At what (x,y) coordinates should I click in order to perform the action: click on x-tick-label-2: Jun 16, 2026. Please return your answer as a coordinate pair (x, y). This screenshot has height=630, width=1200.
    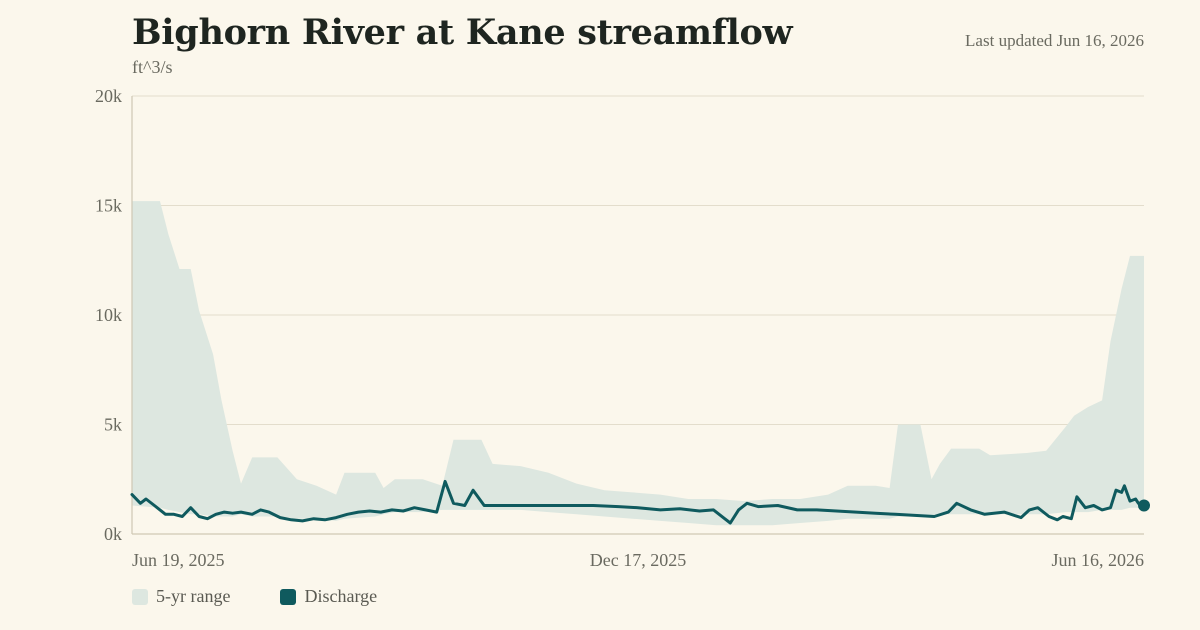
    Looking at the image, I should click on (1097, 560).